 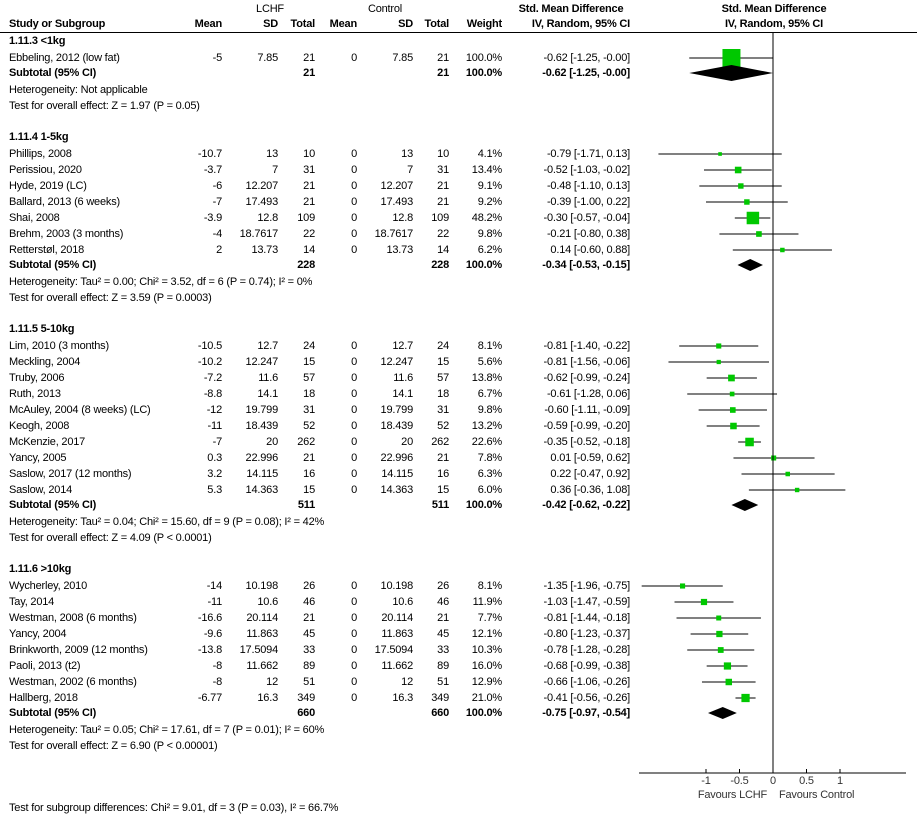 I want to click on study-m1: -3.9, so click(x=212, y=218).